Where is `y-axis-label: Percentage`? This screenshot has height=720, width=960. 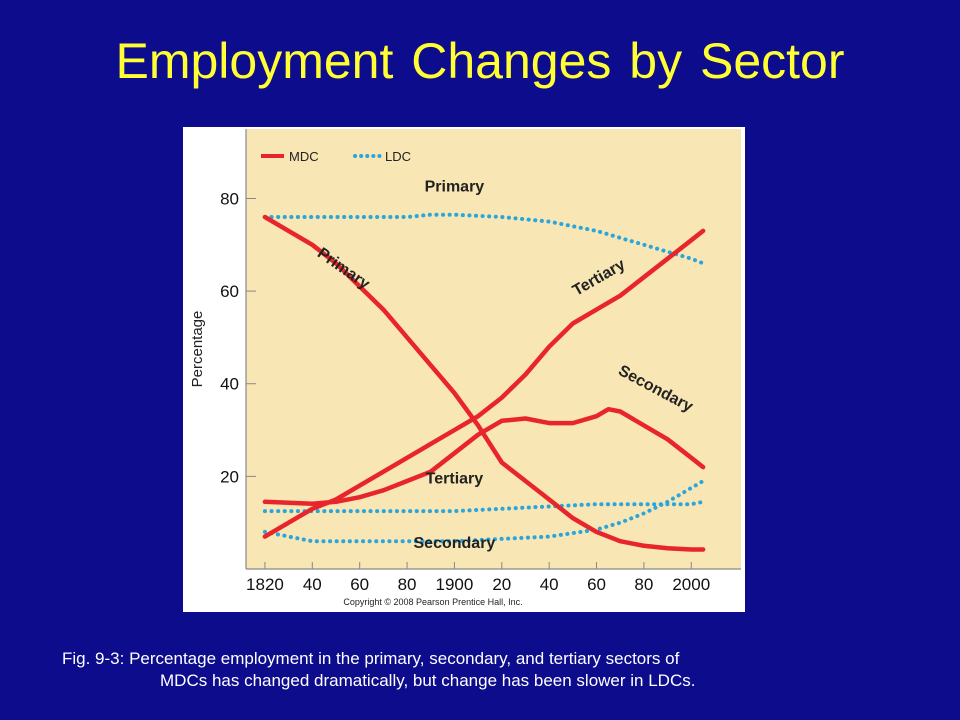 y-axis-label: Percentage is located at coordinates (197, 349).